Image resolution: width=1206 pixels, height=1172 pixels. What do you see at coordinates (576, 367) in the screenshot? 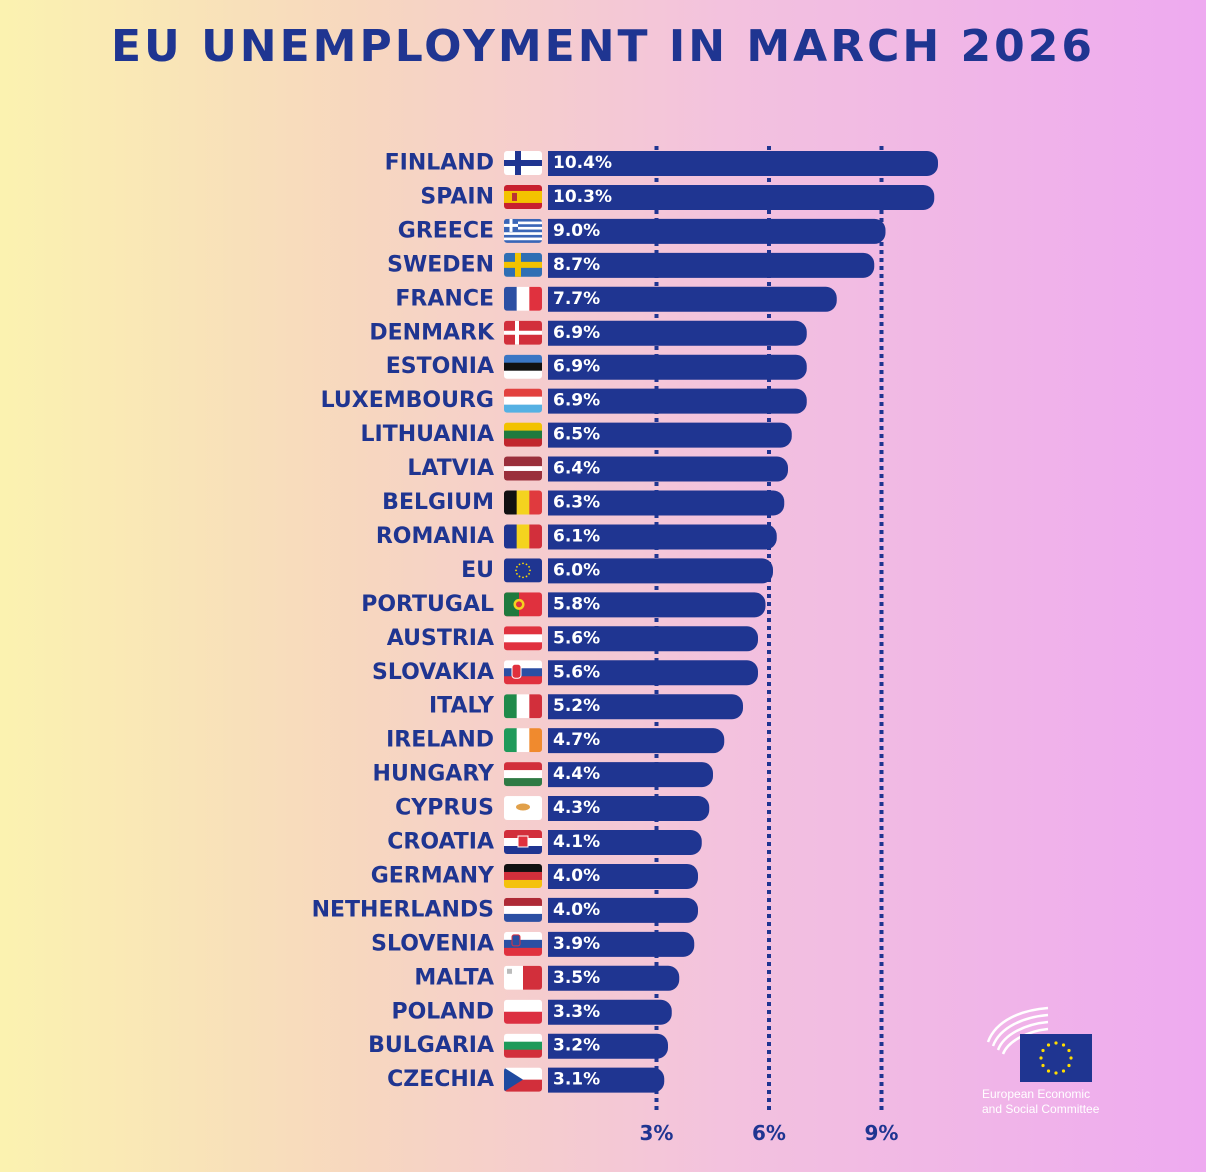
I see `value-label-estonia: 6.9%` at bounding box center [576, 367].